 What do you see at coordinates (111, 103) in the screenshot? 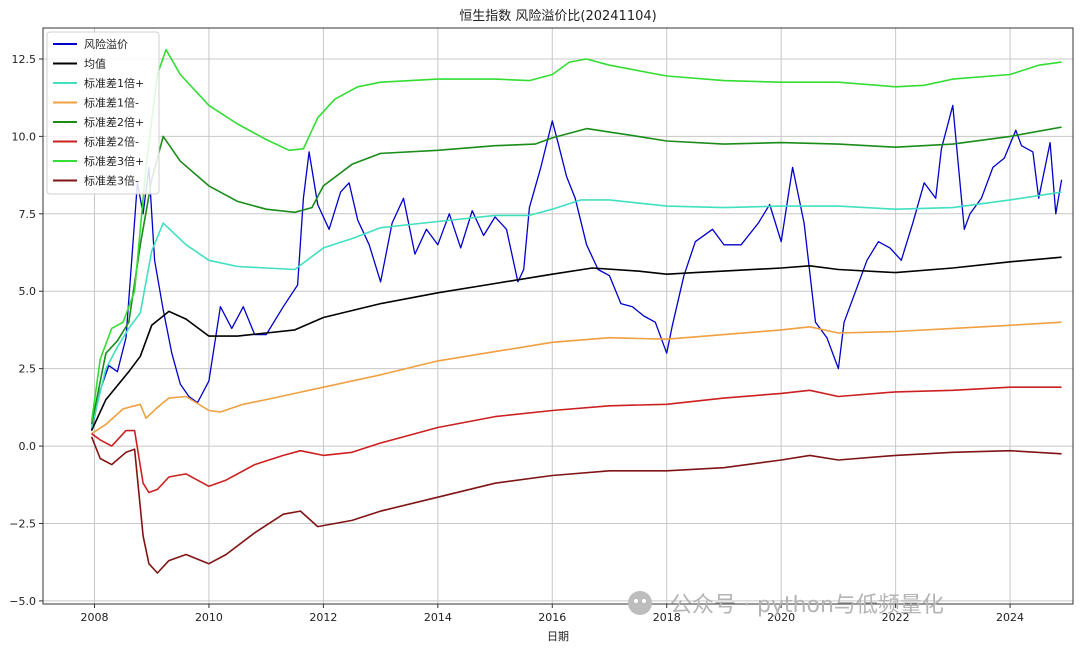
I see `legend-label: 标准差1倍-` at bounding box center [111, 103].